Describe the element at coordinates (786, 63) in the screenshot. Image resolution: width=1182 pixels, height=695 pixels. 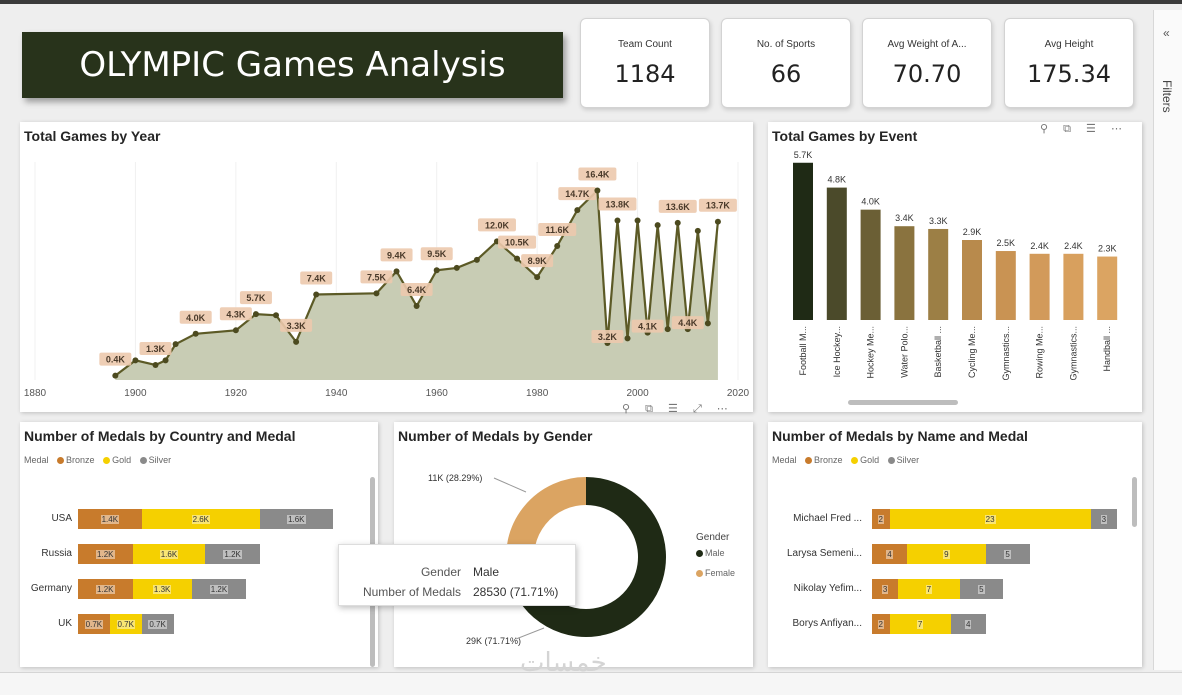
I see `kpi-card-sports: No. of Sports 66` at that location.